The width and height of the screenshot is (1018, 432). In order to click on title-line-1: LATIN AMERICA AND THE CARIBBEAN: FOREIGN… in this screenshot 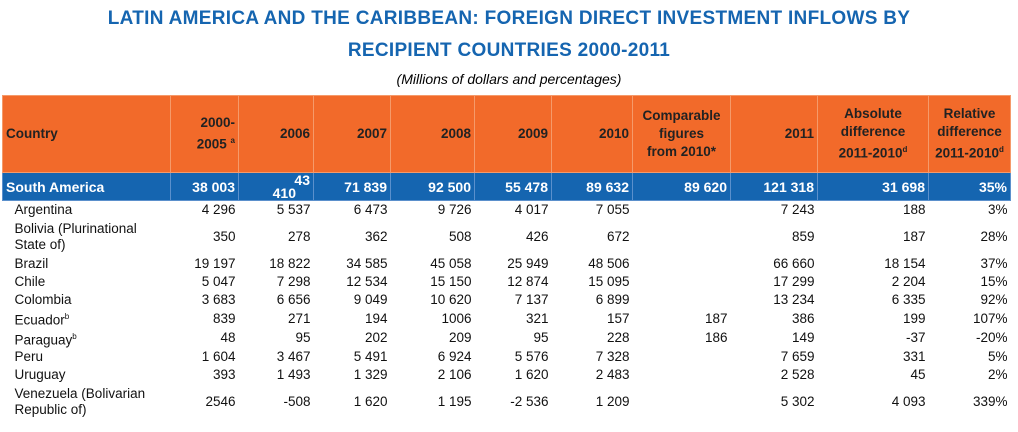, I will do `click(509, 18)`.